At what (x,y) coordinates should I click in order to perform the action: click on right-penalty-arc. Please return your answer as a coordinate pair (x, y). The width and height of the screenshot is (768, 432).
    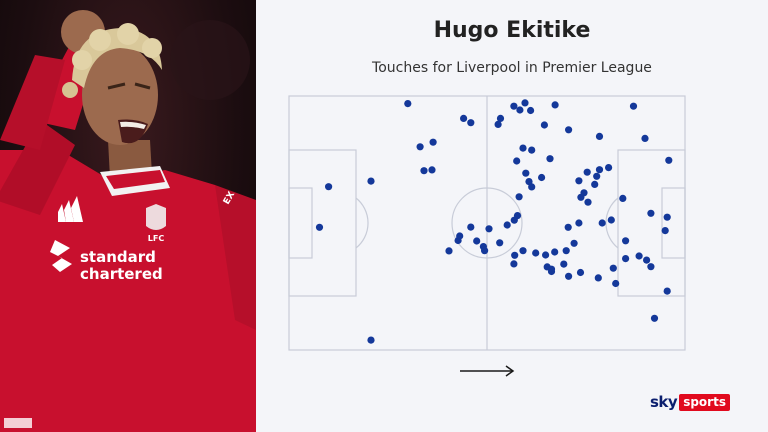
    Looking at the image, I should click on (612, 223).